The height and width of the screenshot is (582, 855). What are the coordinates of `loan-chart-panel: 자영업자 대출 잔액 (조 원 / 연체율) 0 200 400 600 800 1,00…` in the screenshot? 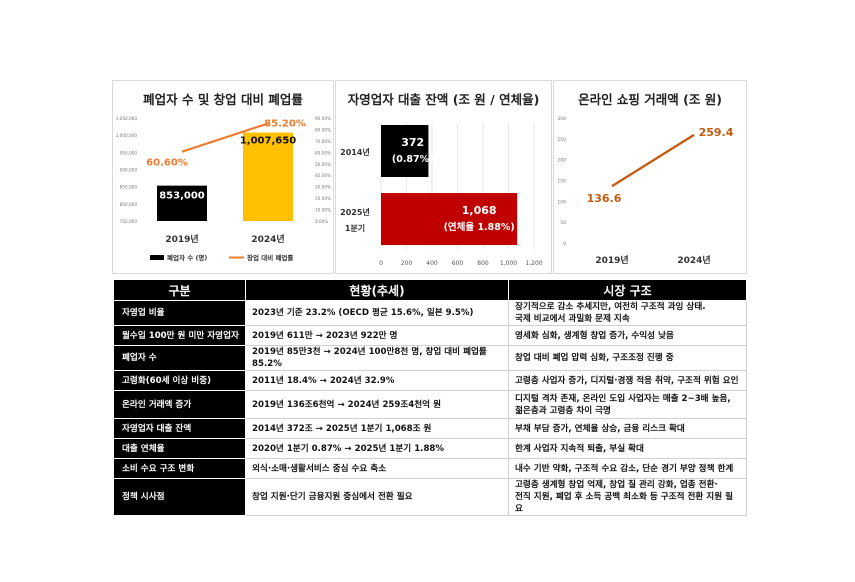 It's located at (443, 177).